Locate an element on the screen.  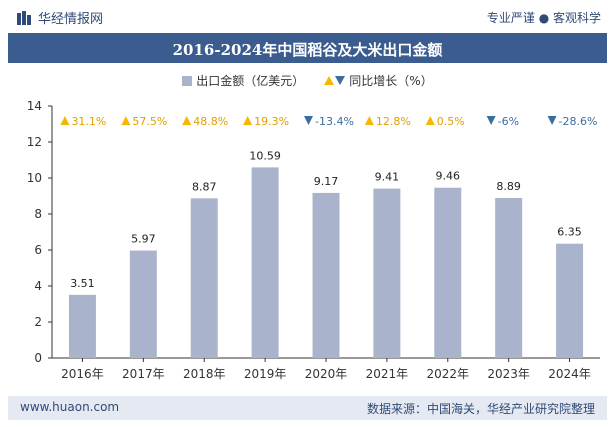
data-label: 3.51 is located at coordinates (82, 283).